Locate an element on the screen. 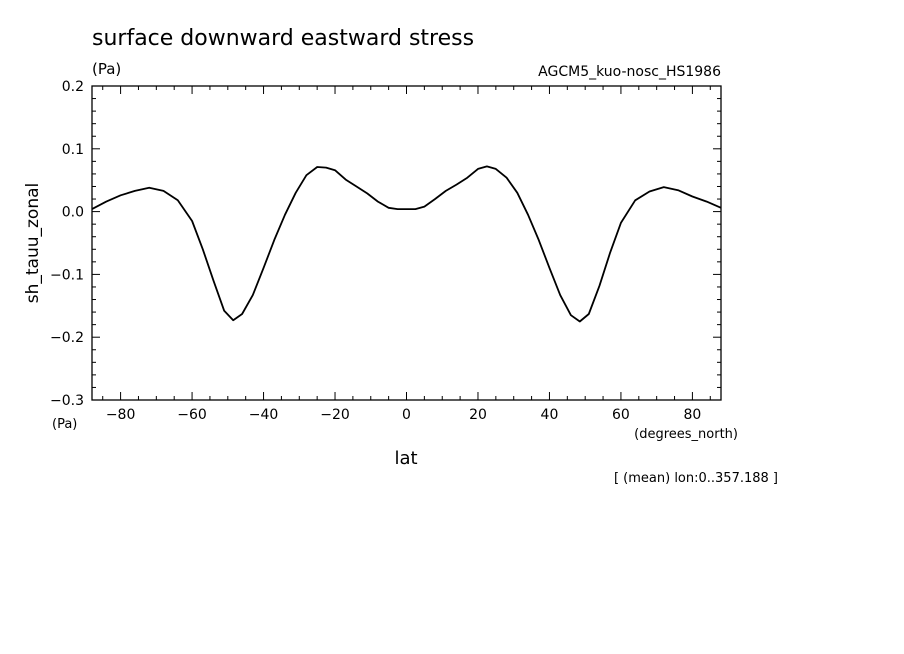 Image resolution: width=904 pixels, height=654 pixels. y-tick-label: 0.1 is located at coordinates (73, 150).